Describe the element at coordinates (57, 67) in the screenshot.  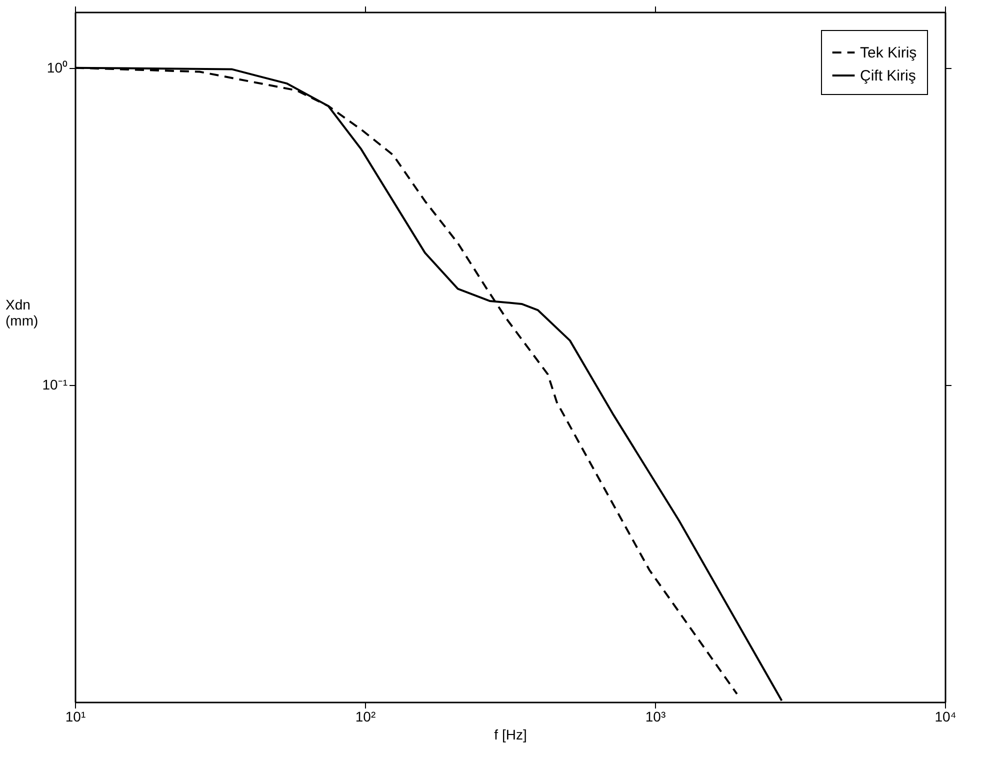
I see `y-tick-label: 10⁰` at that location.